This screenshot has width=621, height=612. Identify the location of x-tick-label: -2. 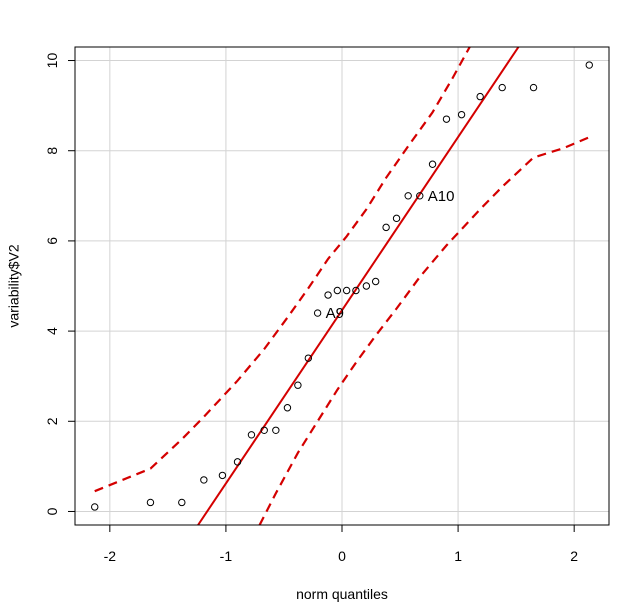
(110, 556).